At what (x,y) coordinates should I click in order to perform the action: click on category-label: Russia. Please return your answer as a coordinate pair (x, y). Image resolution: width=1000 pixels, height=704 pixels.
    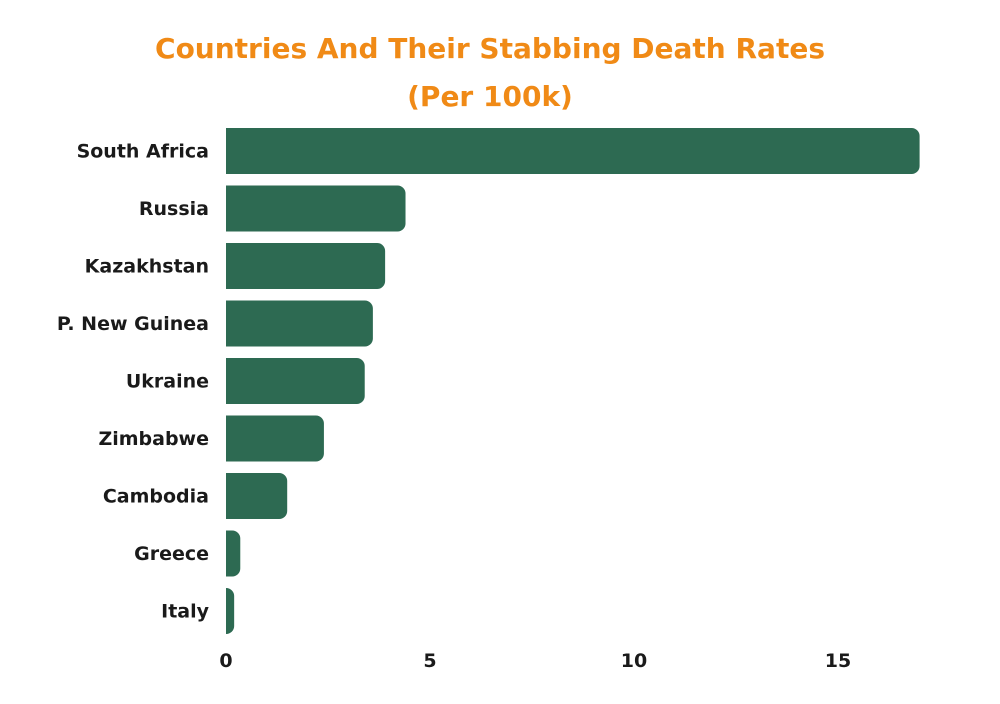
    Looking at the image, I should click on (174, 209).